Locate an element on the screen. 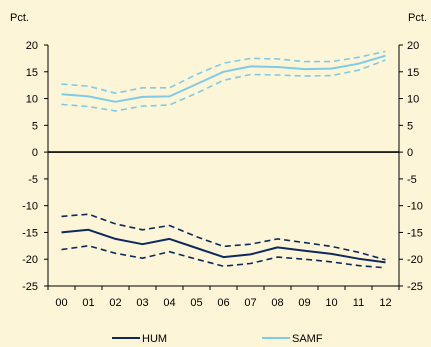  y-tick-label-right: 20 is located at coordinates (413, 46).